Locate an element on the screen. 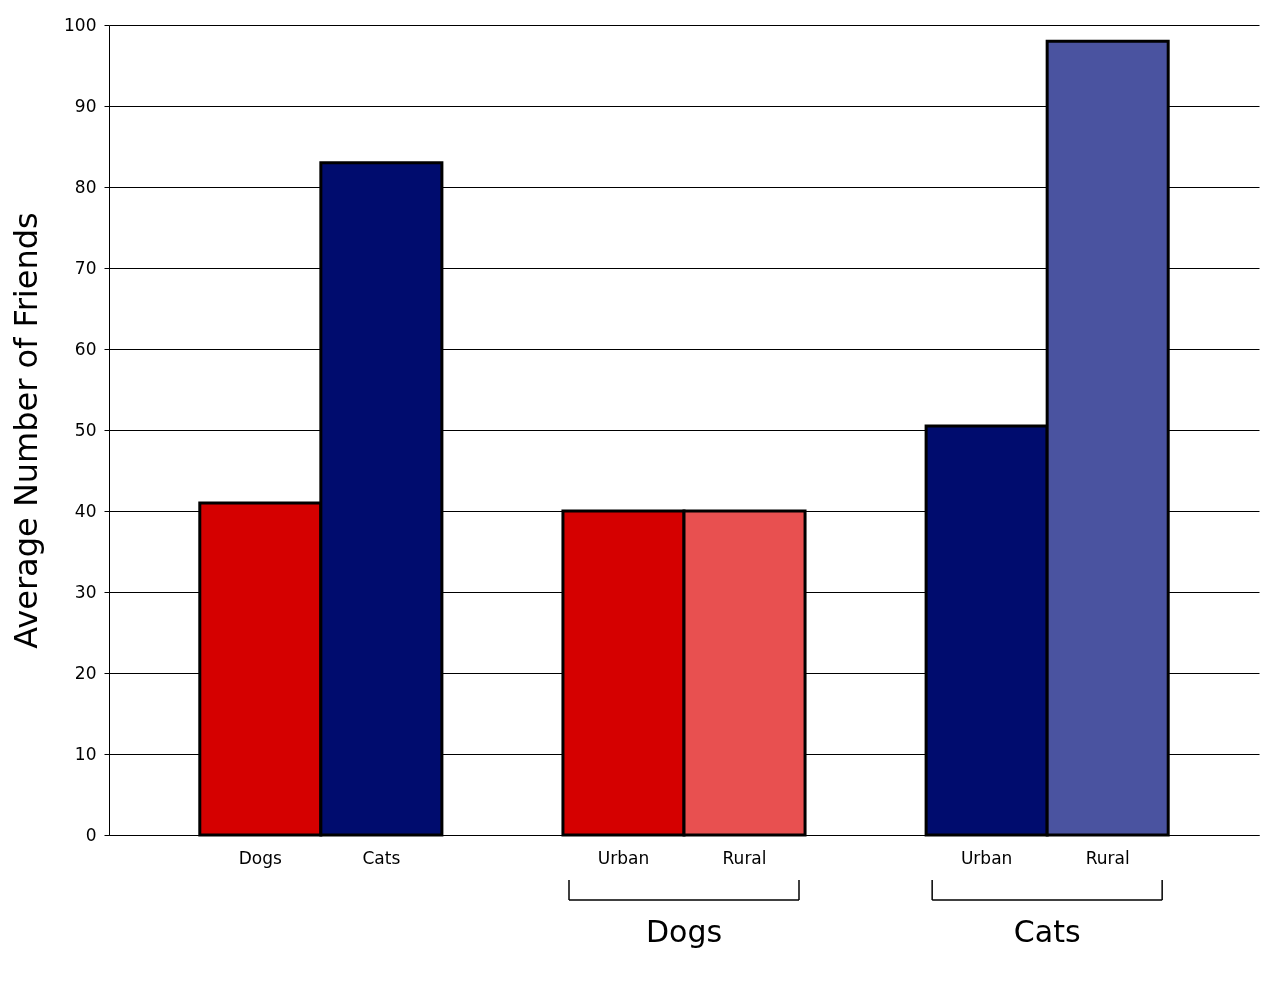 Image resolution: width=1284 pixels, height=988 pixels. y-tick-label: 60 is located at coordinates (85, 348).